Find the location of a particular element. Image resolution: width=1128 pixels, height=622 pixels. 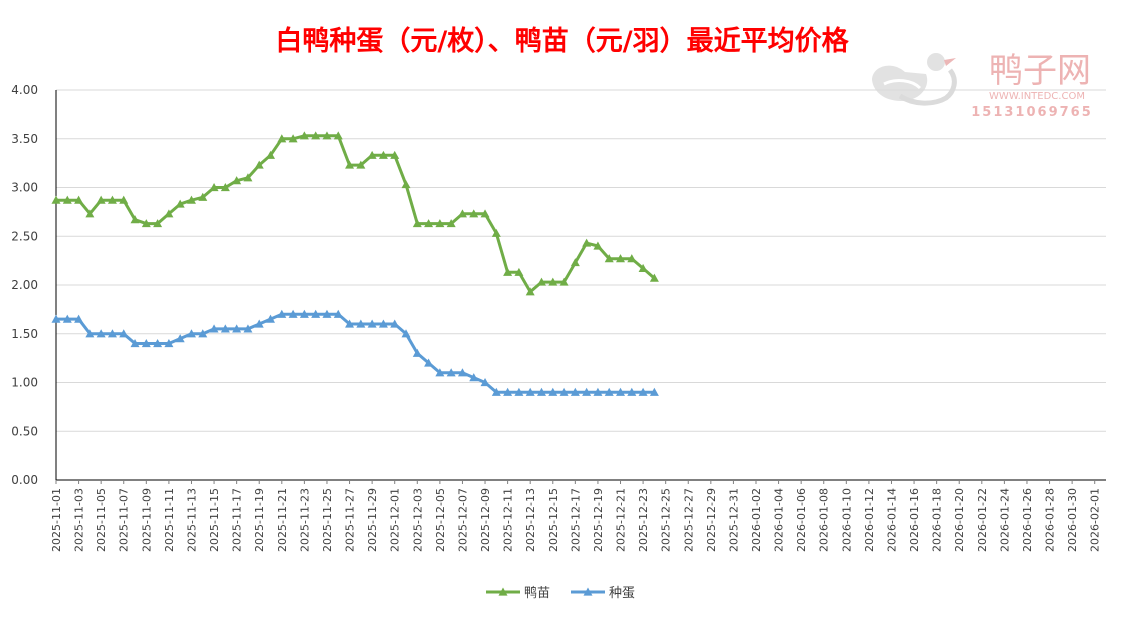

watermark-site: WWW.INTEDC.COM is located at coordinates (1037, 96).